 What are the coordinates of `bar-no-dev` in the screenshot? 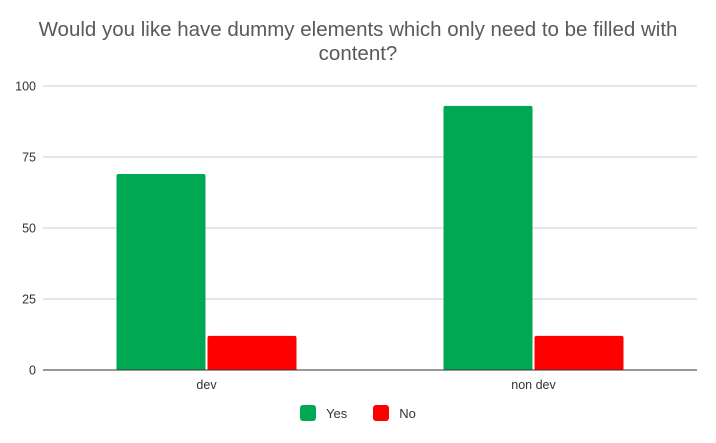 It's located at (252, 352).